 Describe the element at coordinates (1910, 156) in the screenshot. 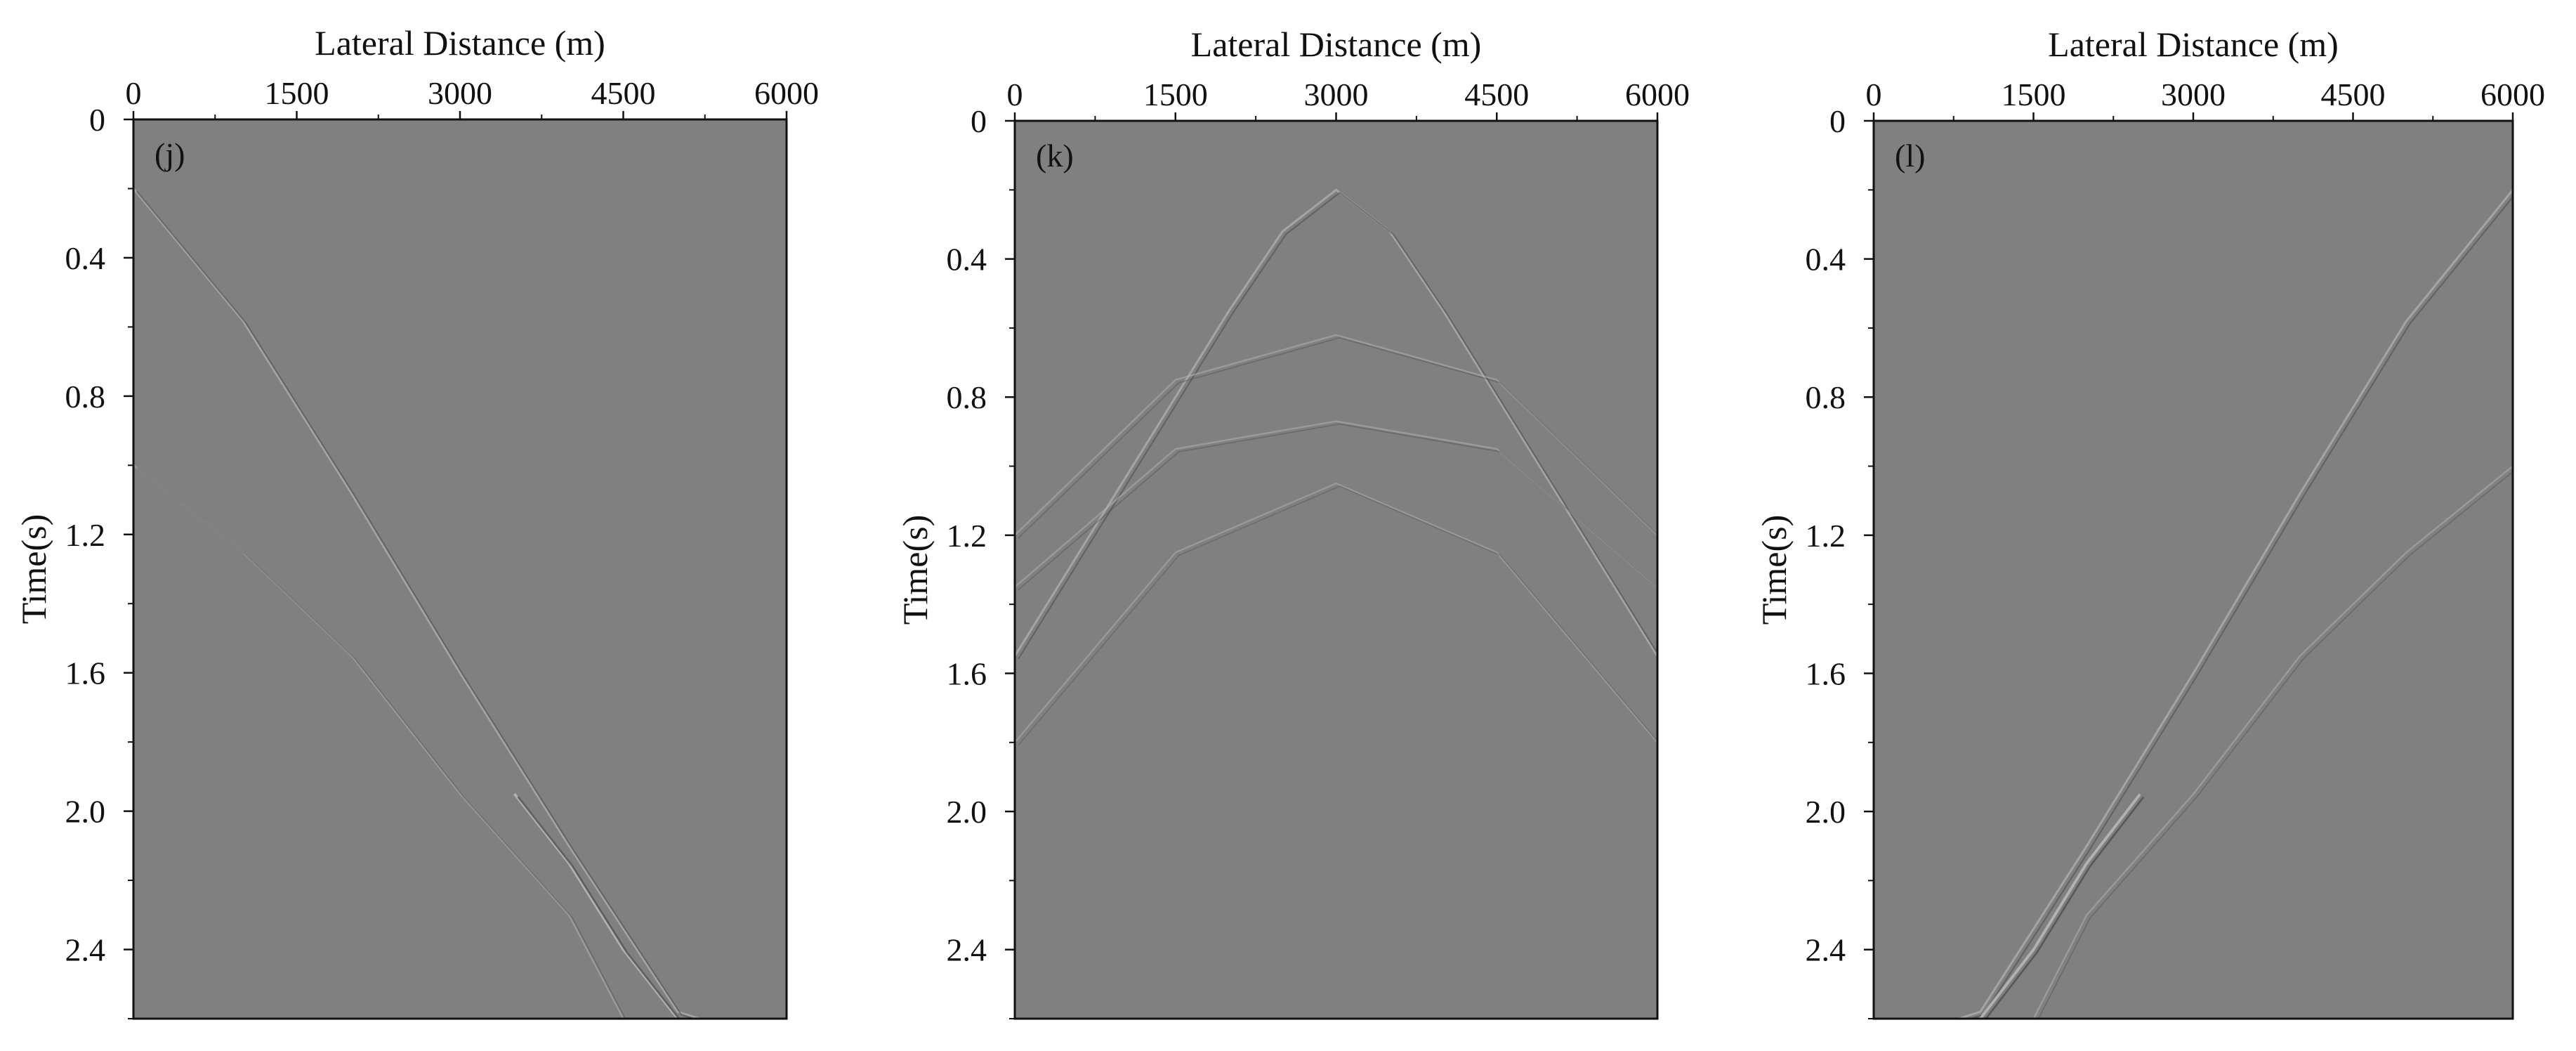

I see `panel-label: (l)` at that location.